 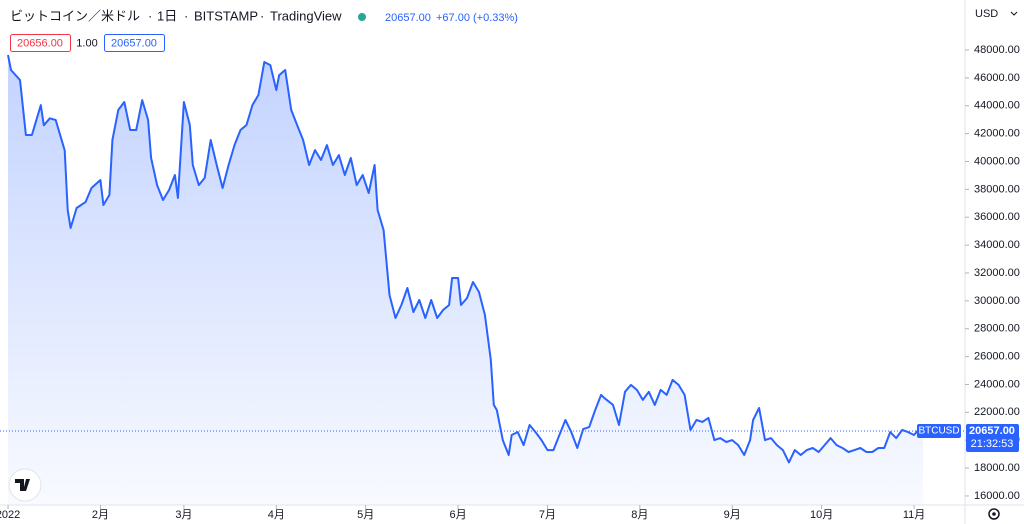 What do you see at coordinates (226, 15) in the screenshot?
I see `exchange: BITSTAMP` at bounding box center [226, 15].